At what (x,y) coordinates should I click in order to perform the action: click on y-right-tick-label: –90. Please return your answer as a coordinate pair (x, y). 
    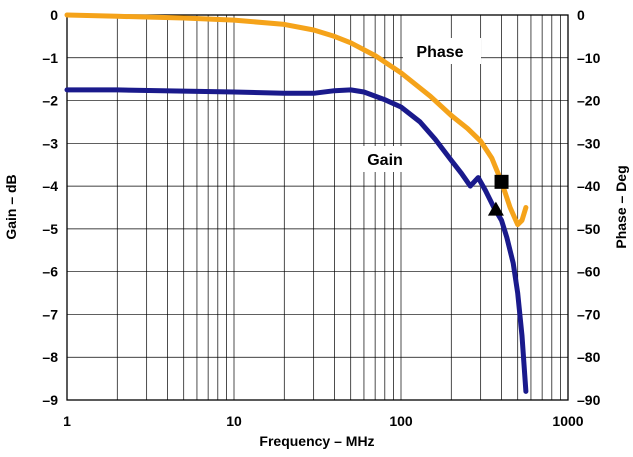
    Looking at the image, I should click on (589, 400).